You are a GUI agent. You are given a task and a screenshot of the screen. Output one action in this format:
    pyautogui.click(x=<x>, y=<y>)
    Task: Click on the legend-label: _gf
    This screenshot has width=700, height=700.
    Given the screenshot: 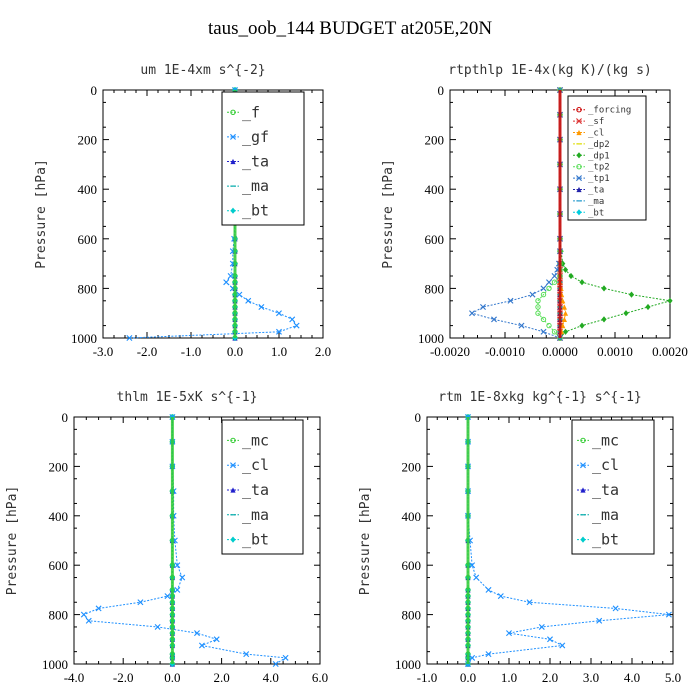 What is the action you would take?
    pyautogui.click(x=255, y=137)
    